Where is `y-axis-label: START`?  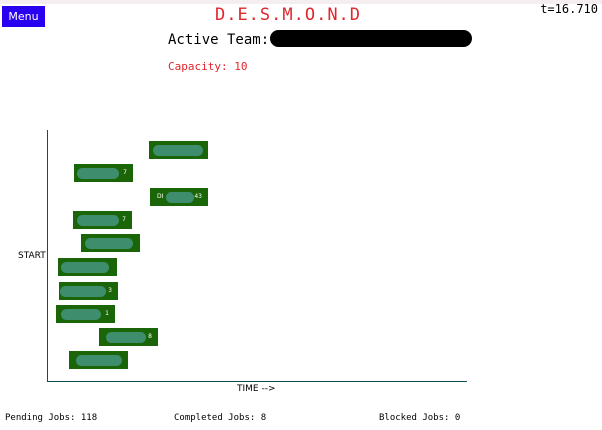 y-axis-label: START is located at coordinates (32, 256).